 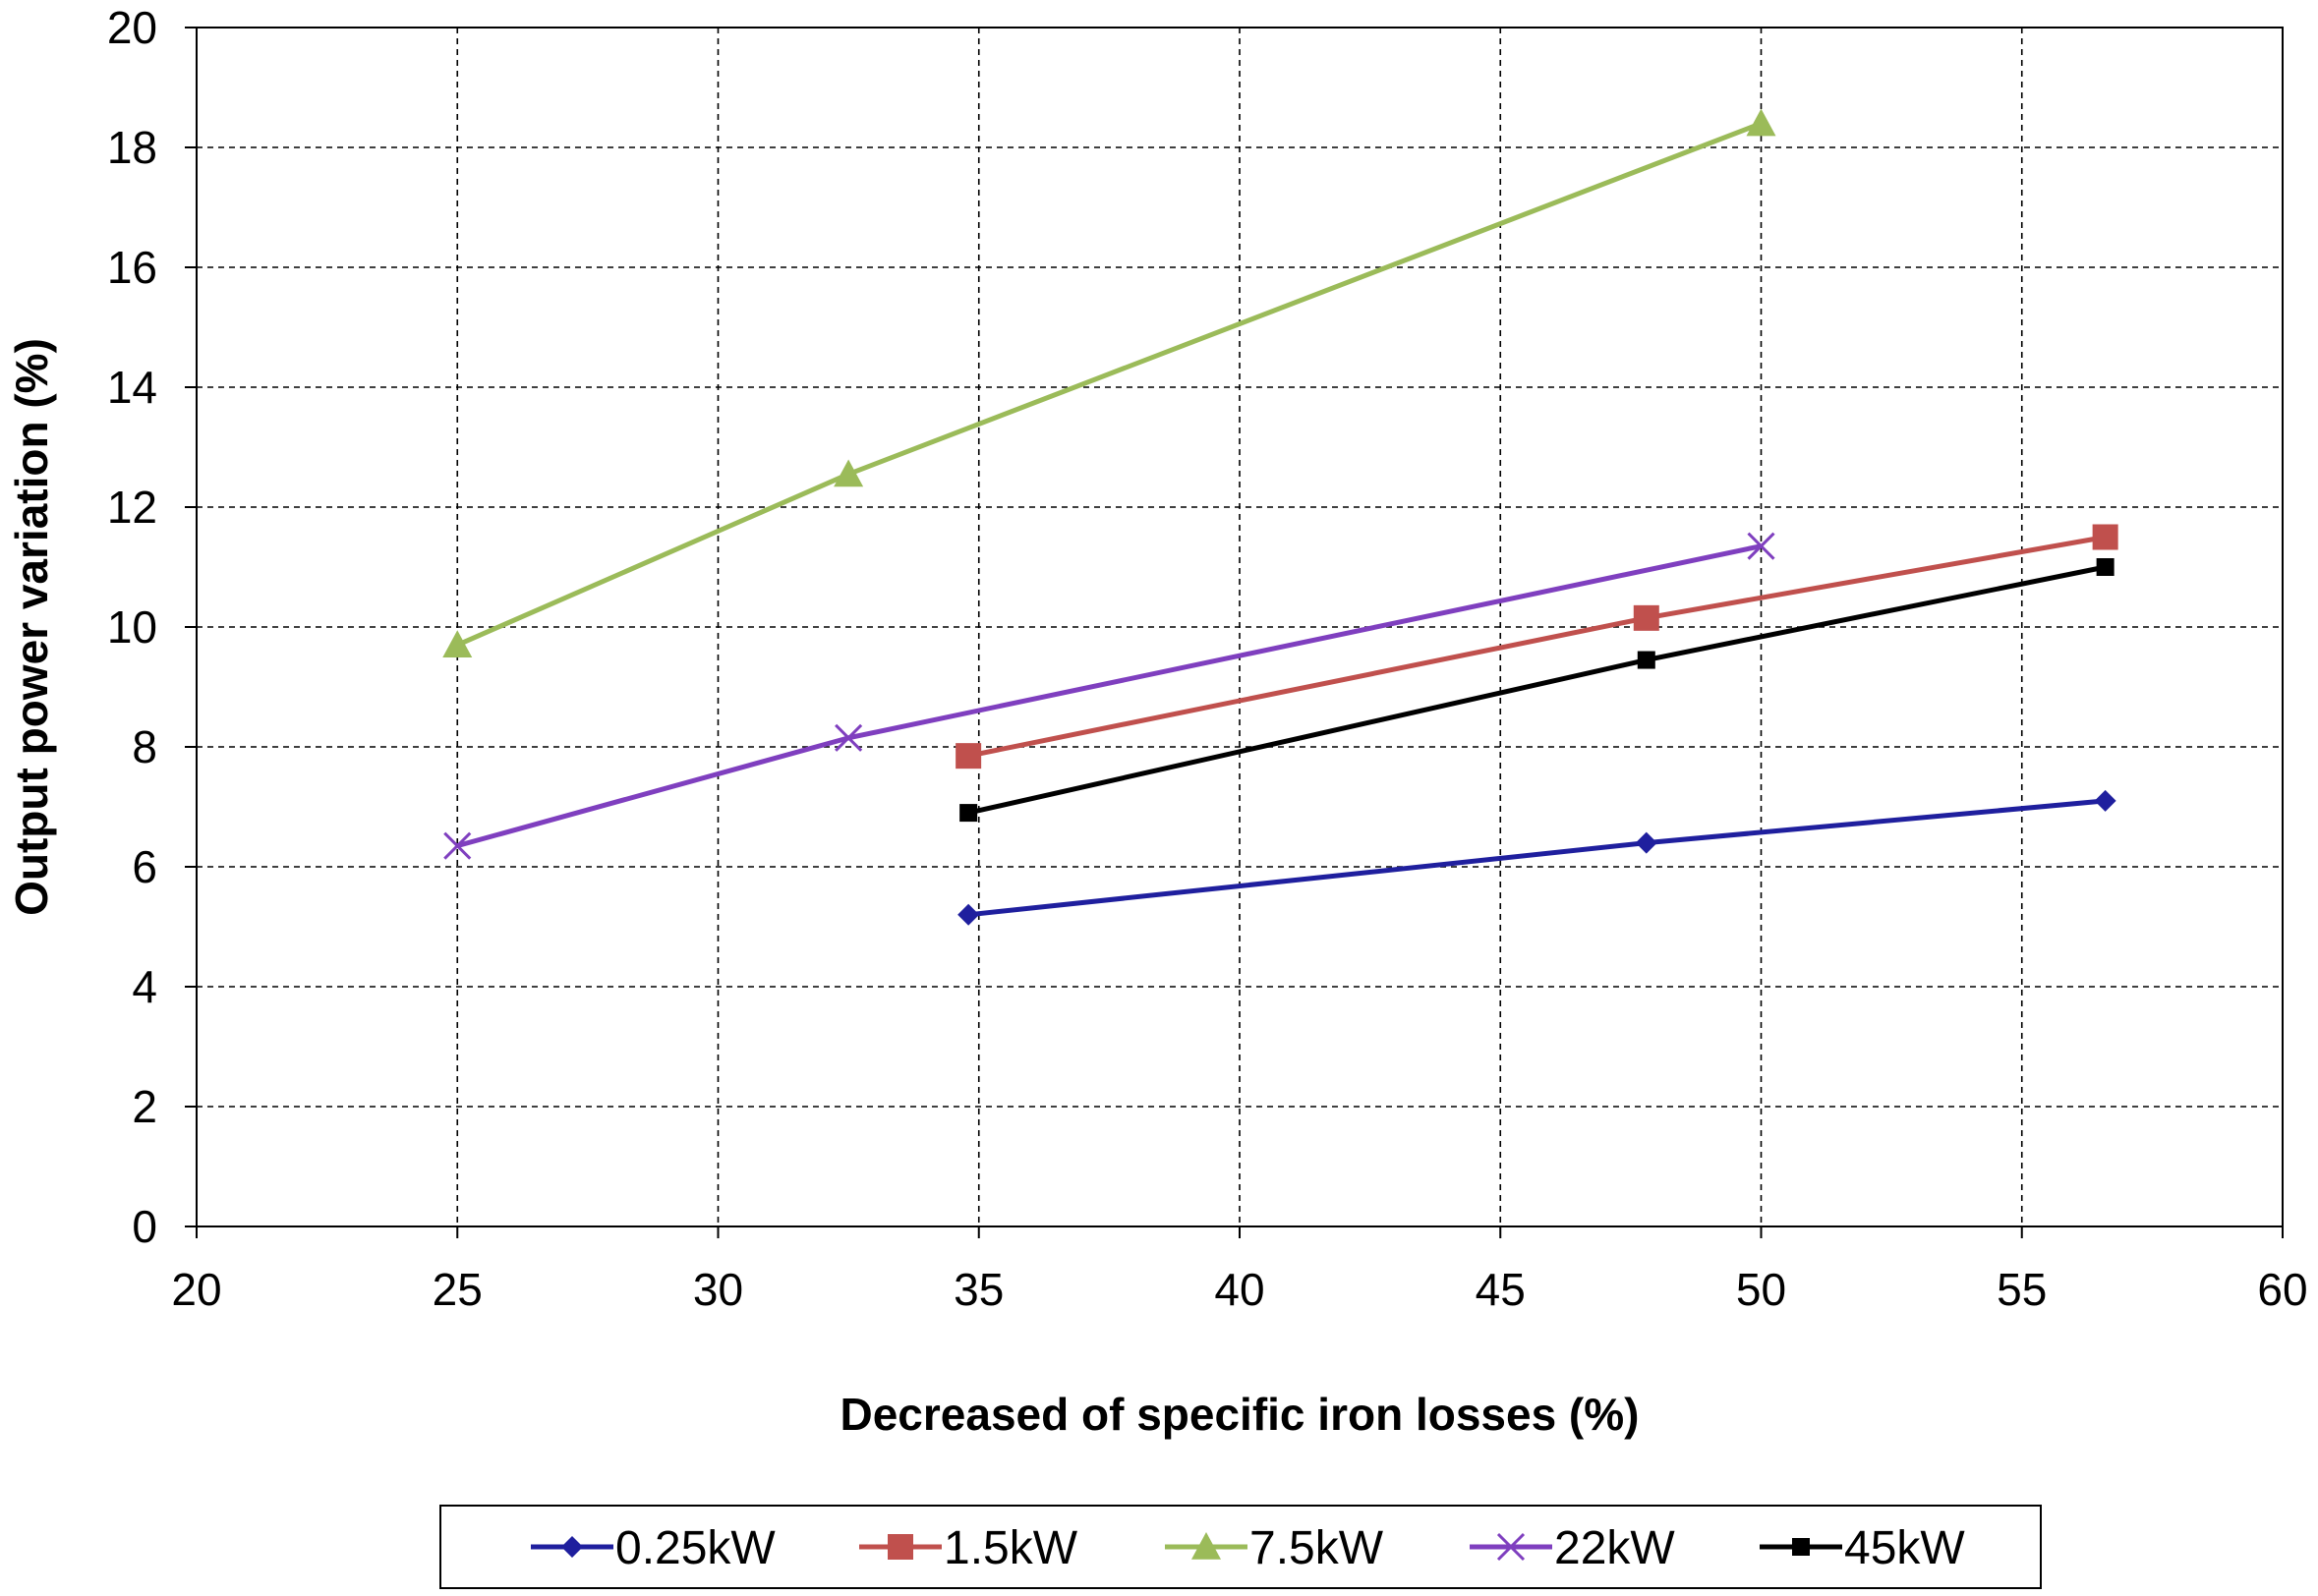 I want to click on series-0-25kw-line, so click(x=1537, y=858).